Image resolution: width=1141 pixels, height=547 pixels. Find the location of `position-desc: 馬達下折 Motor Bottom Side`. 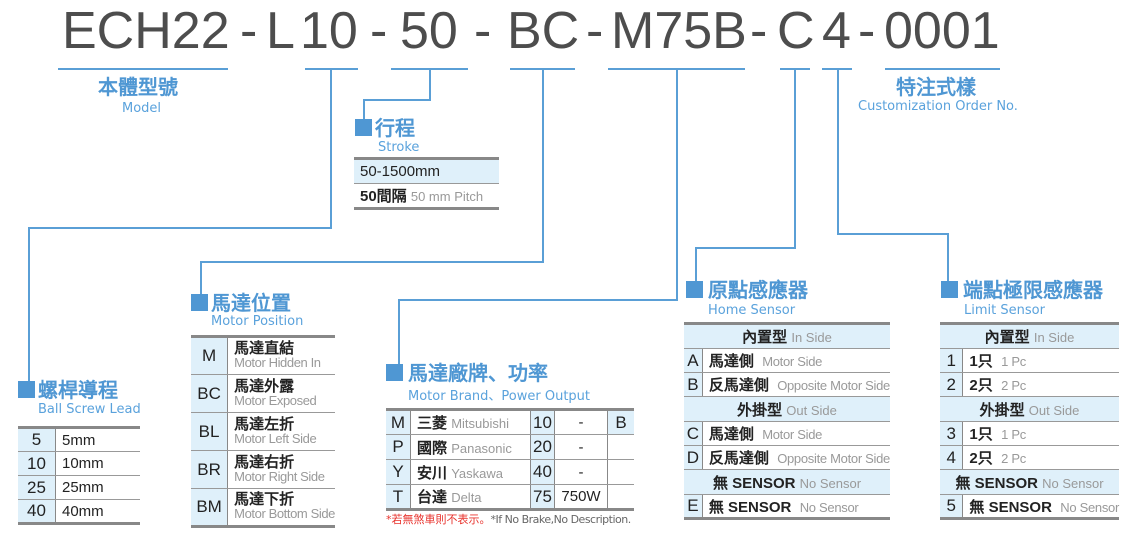

position-desc: 馬達下折 Motor Bottom Side is located at coordinates (281, 508).